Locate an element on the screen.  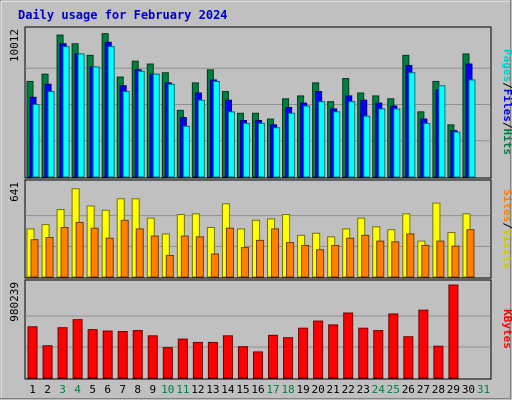
bar-kbytes-day-23-body is located at coordinates (363, 353).